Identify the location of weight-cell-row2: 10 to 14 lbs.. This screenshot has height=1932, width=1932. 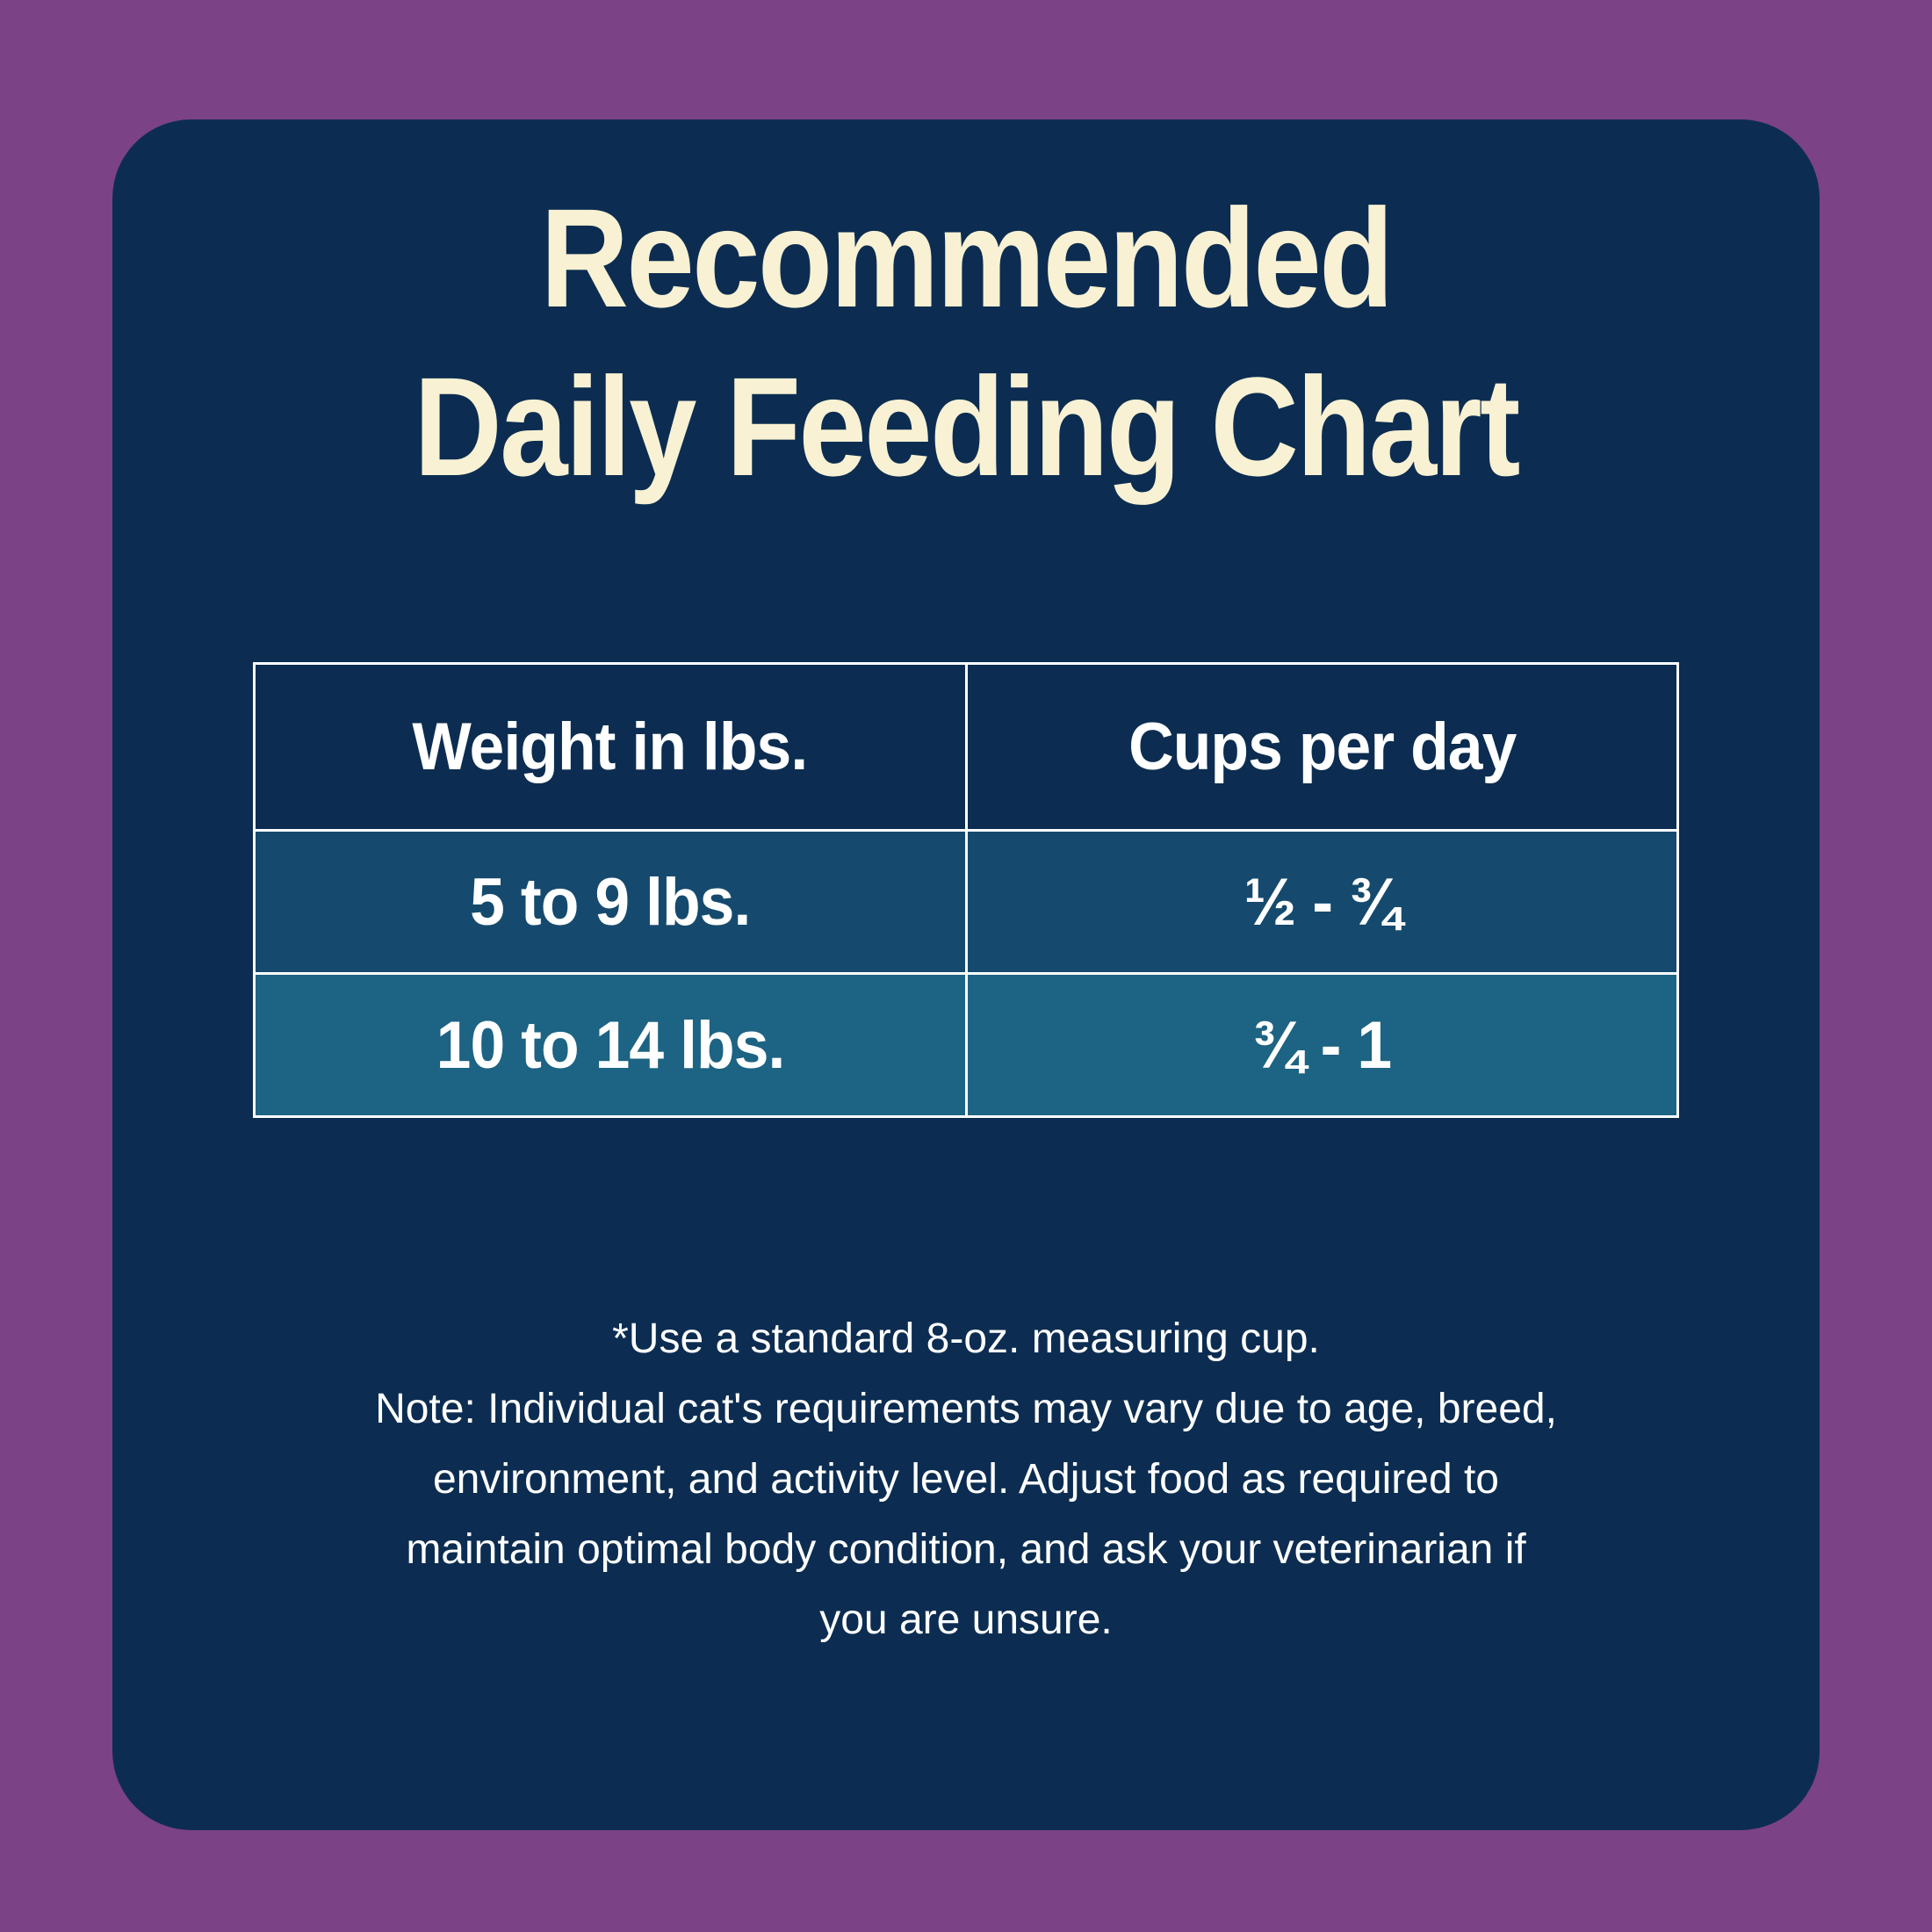
(610, 1045).